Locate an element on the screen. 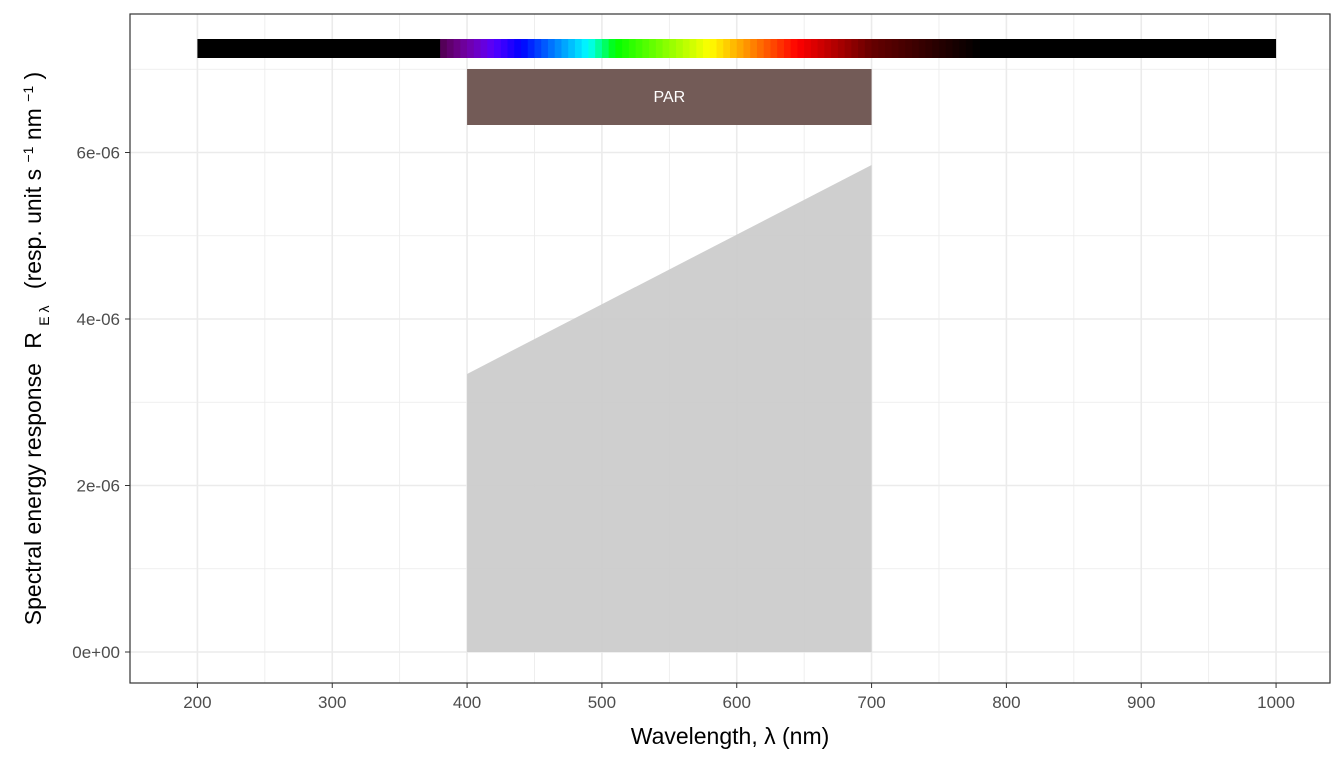  y-tick-label: 6e-06 is located at coordinates (98, 153).